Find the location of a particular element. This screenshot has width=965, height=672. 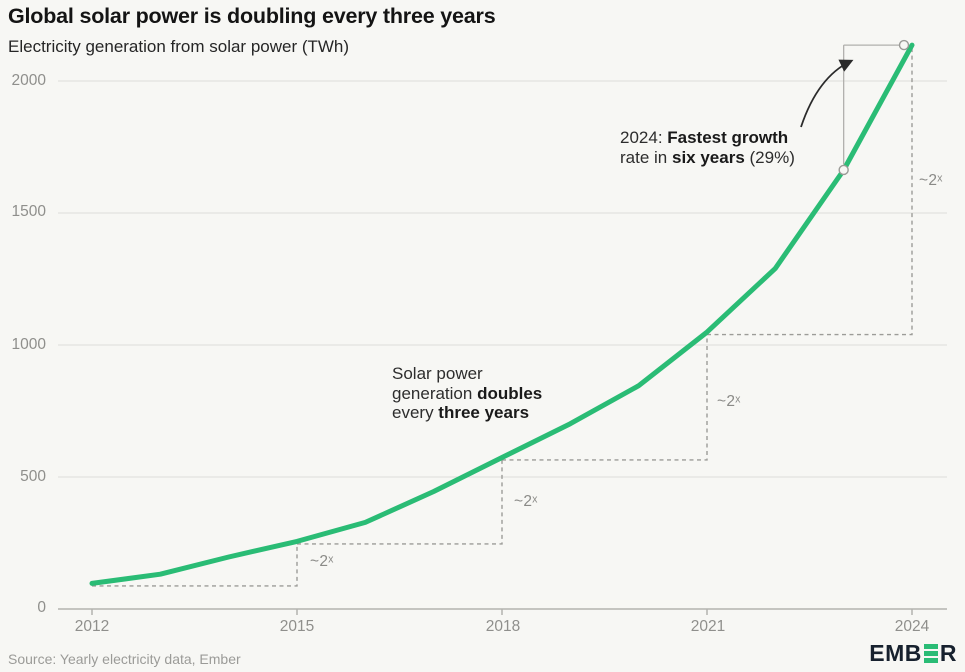

data-point-marker-2023 is located at coordinates (843, 170).